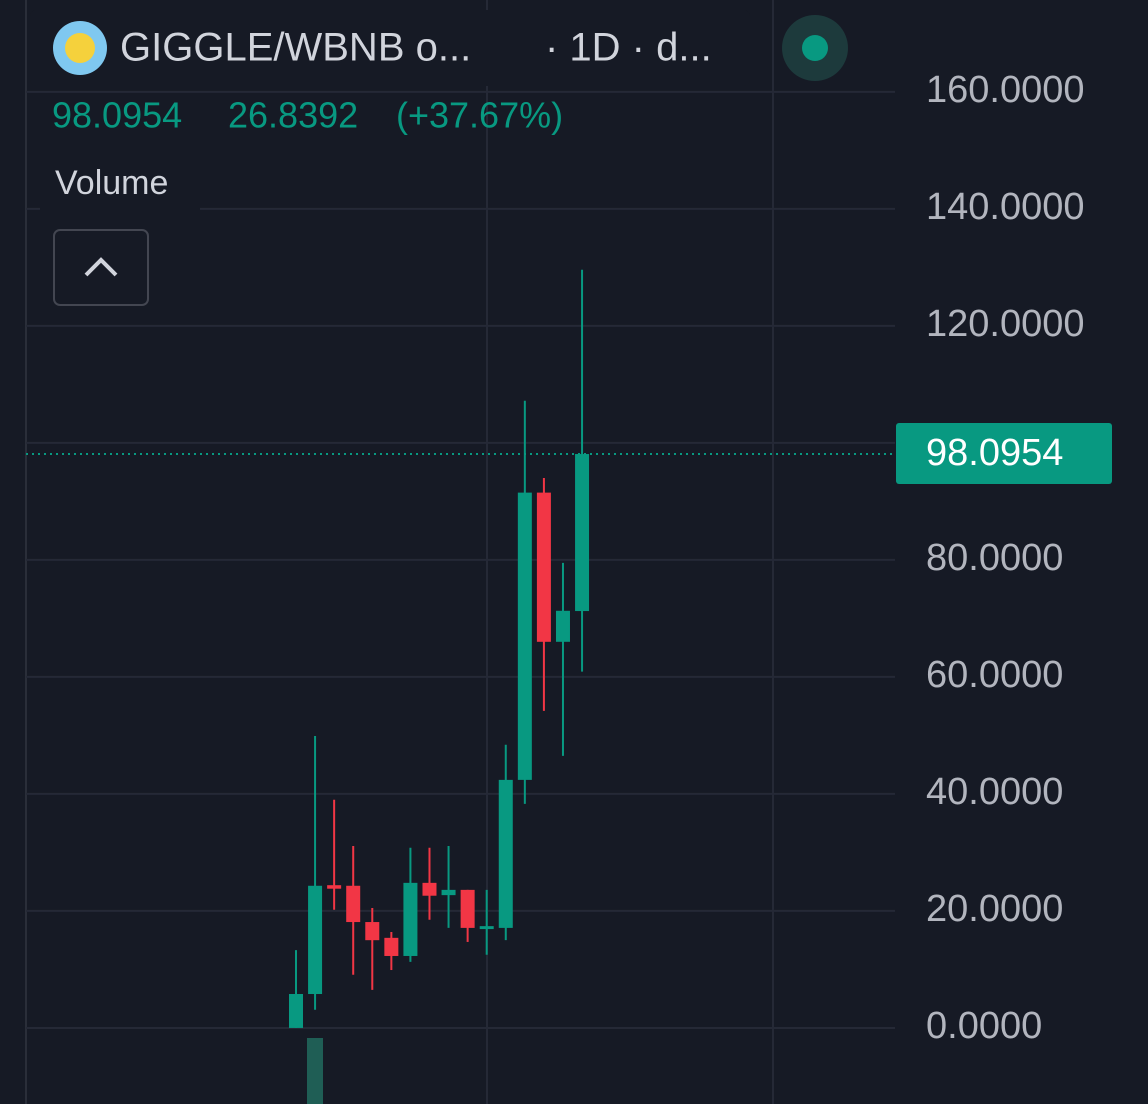 This screenshot has height=1104, width=1148. What do you see at coordinates (80, 48) in the screenshot?
I see `token-icon-face` at bounding box center [80, 48].